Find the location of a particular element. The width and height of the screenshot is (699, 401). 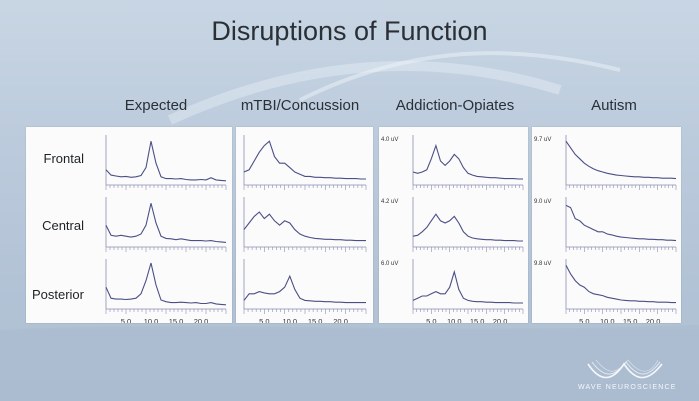

row-label-frontal: Frontal is located at coordinates (63, 158).